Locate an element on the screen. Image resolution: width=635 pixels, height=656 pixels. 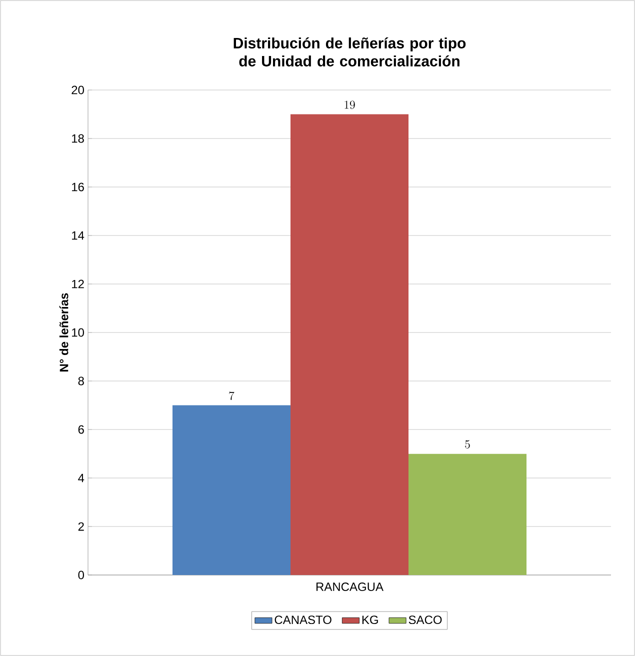
y-tick-label: 0 is located at coordinates (81, 575).